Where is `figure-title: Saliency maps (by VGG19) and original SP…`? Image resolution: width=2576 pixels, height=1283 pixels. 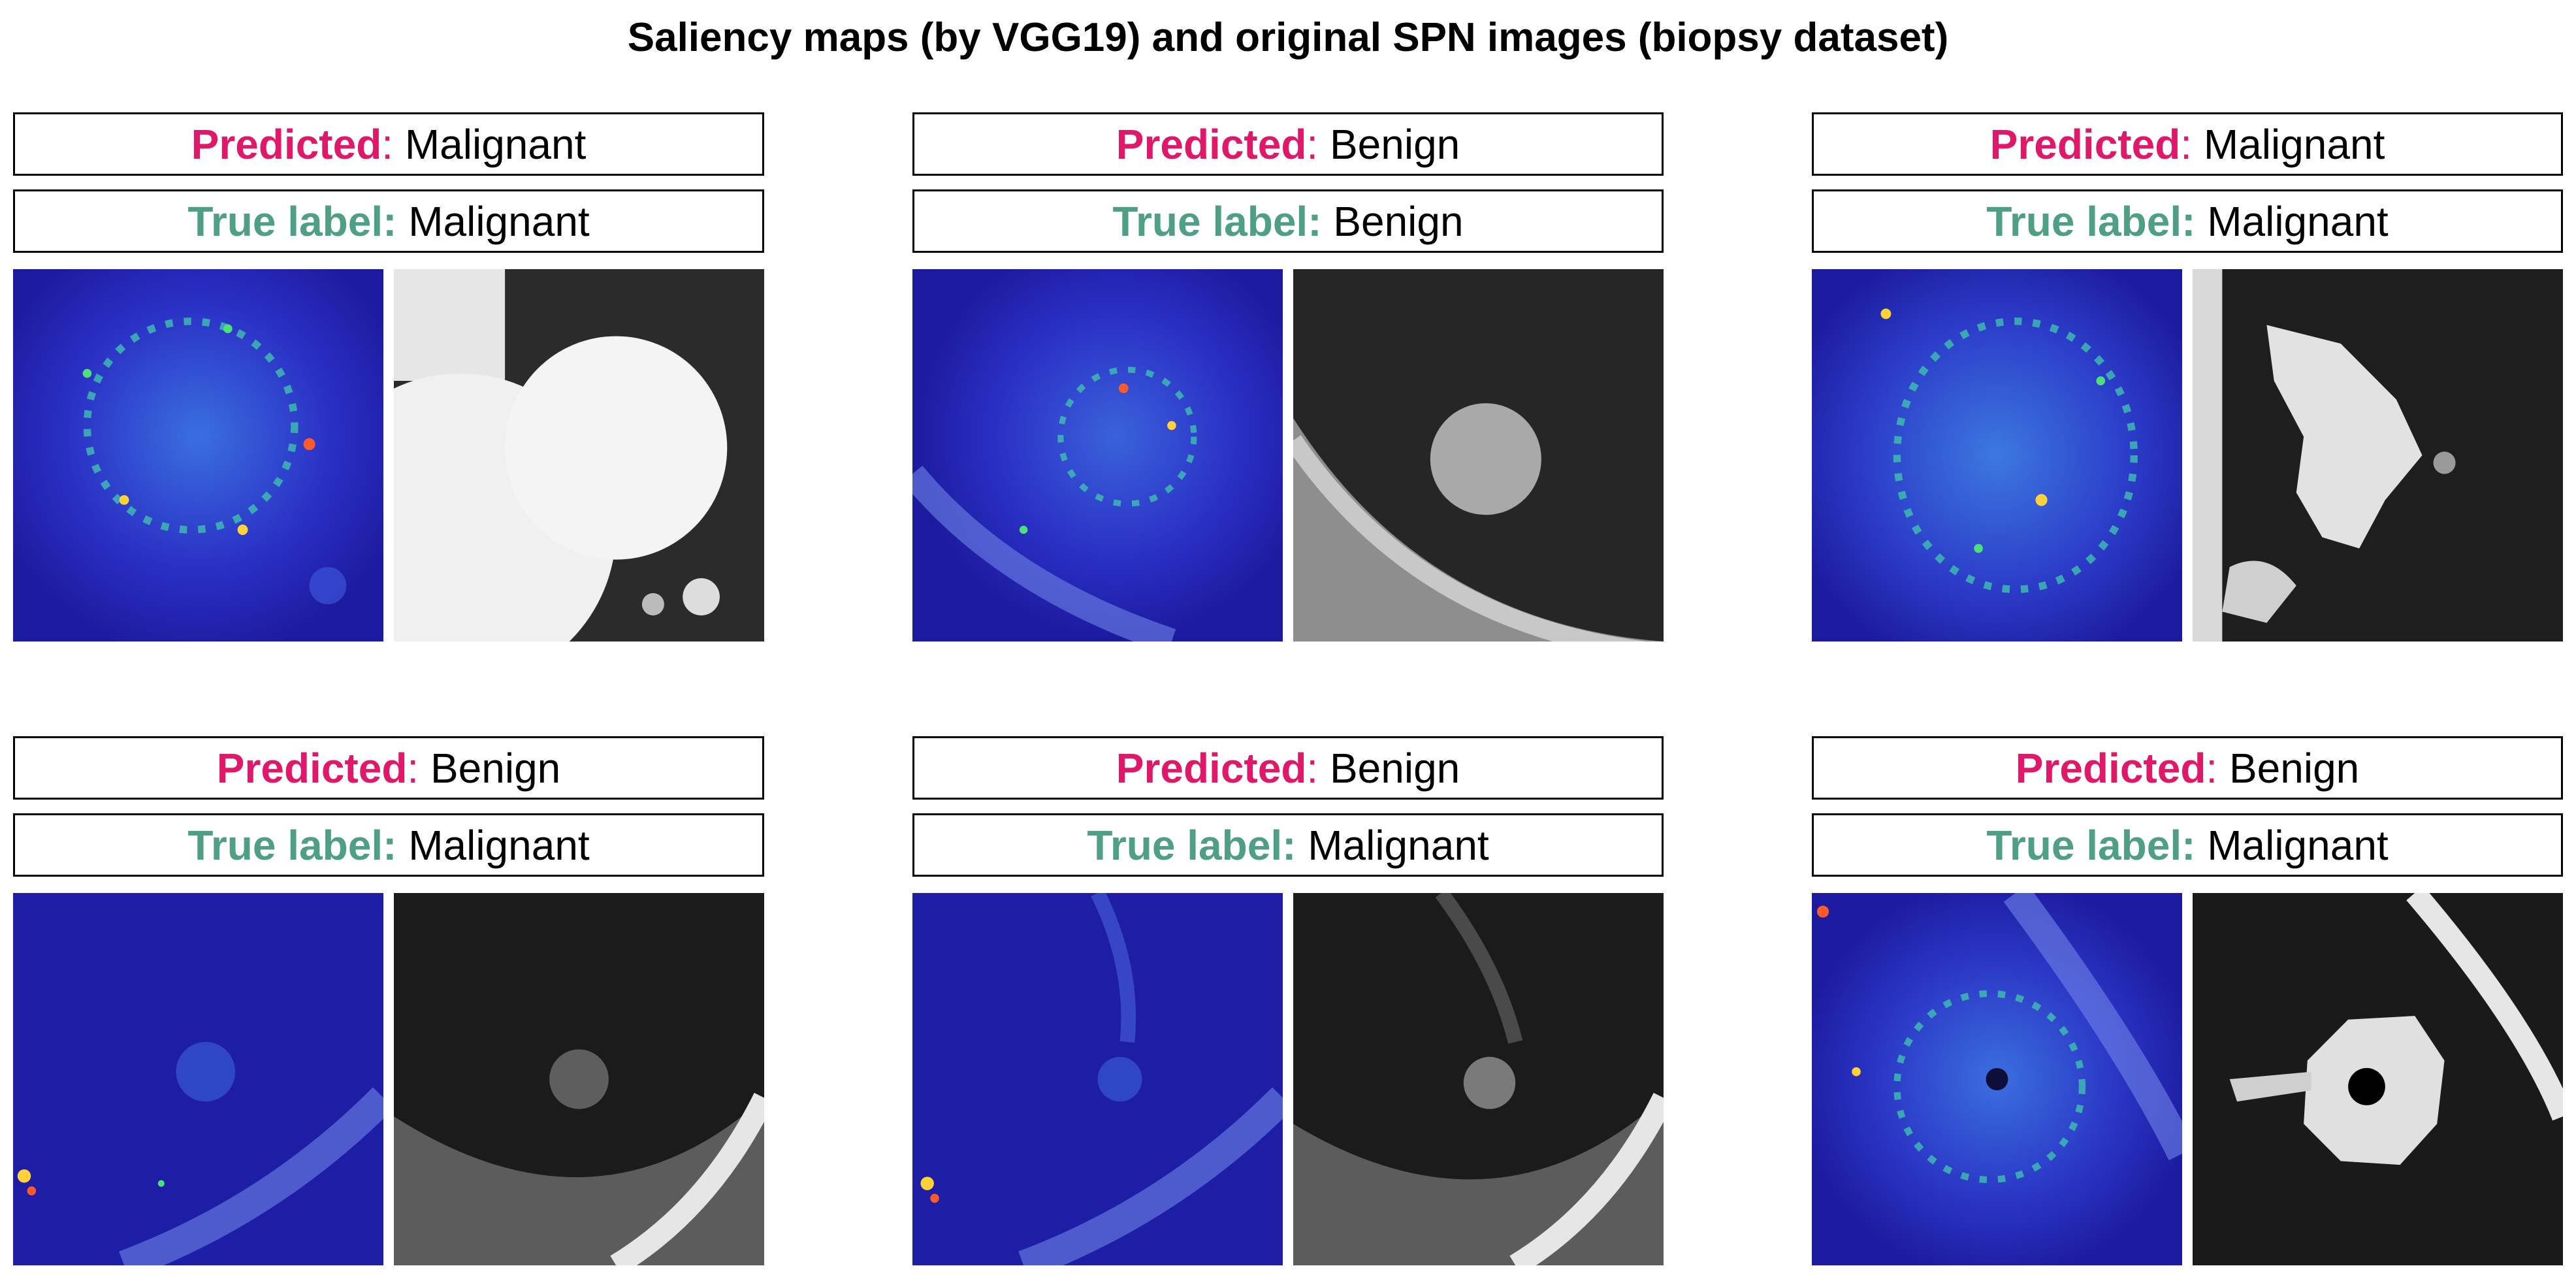
figure-title: Saliency maps (by VGG19) and original SP… is located at coordinates (1288, 37).